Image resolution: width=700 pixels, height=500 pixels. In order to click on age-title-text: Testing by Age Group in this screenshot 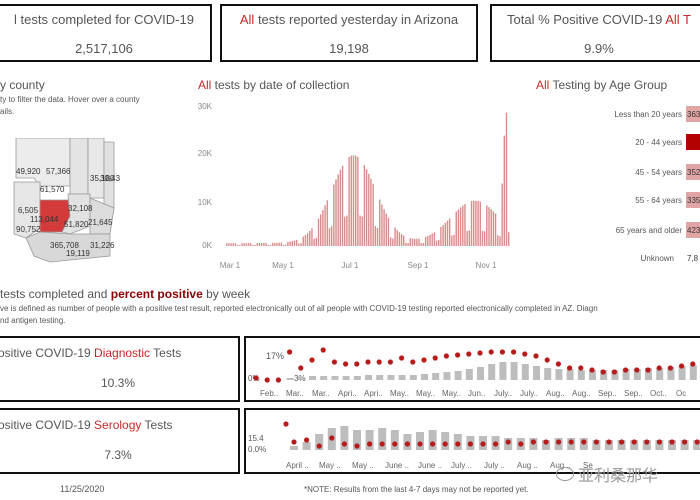, I will do `click(608, 85)`.